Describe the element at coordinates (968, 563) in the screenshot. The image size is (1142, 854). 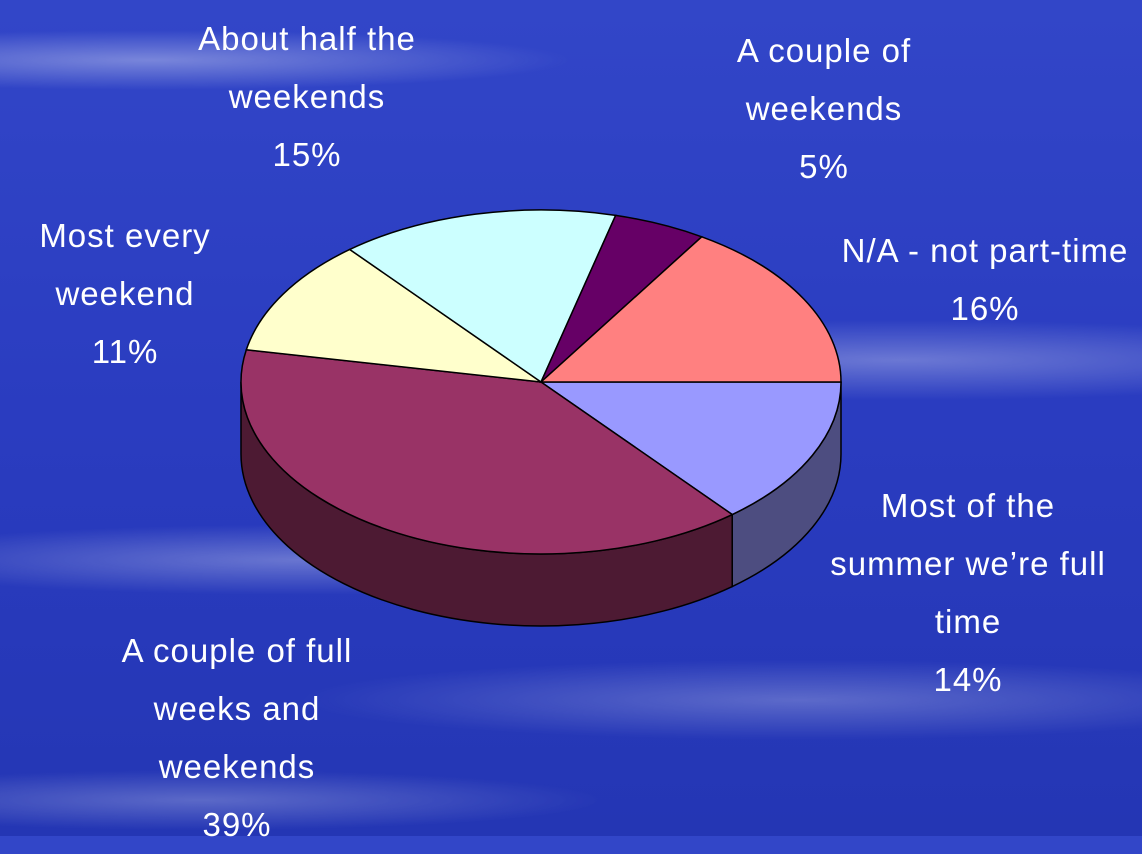
I see `category: Most of the summer we’re full time` at that location.